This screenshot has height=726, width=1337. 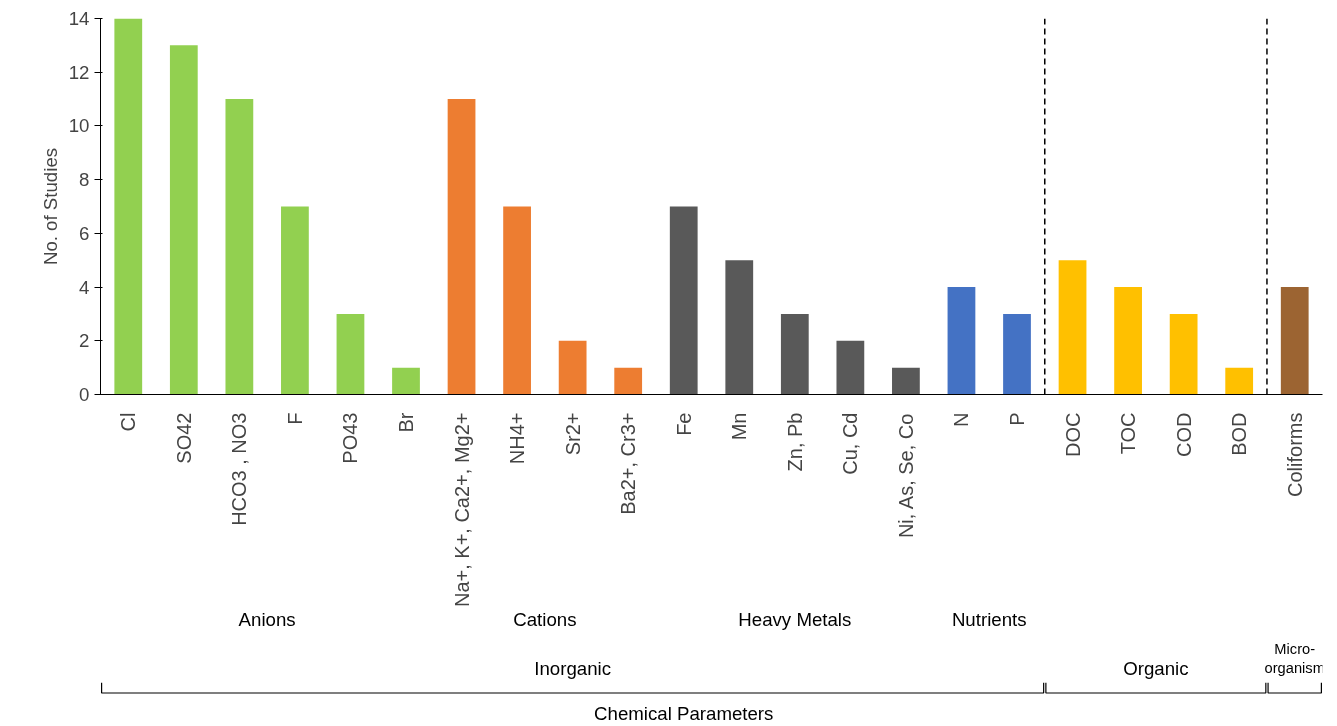 What do you see at coordinates (183, 438) in the screenshot?
I see `x-tick-label: SO42` at bounding box center [183, 438].